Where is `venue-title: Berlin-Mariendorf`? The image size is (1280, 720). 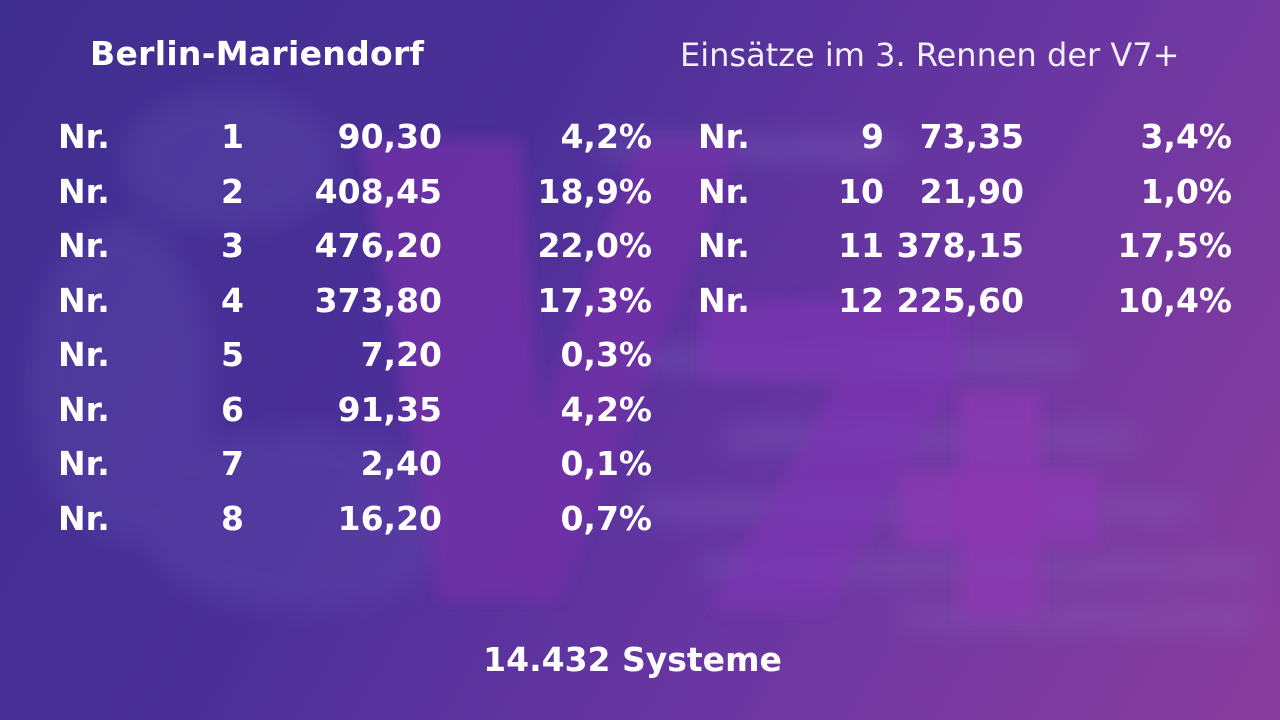 venue-title: Berlin-Mariendorf is located at coordinates (257, 53).